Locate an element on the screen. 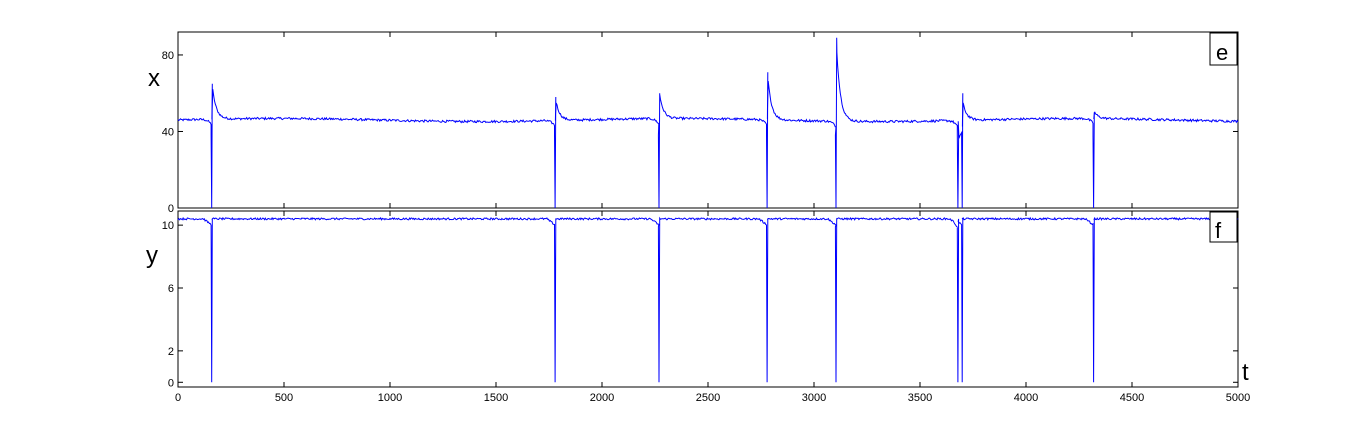 This screenshot has height=429, width=1367. panel-tag-f: f is located at coordinates (1218, 230).